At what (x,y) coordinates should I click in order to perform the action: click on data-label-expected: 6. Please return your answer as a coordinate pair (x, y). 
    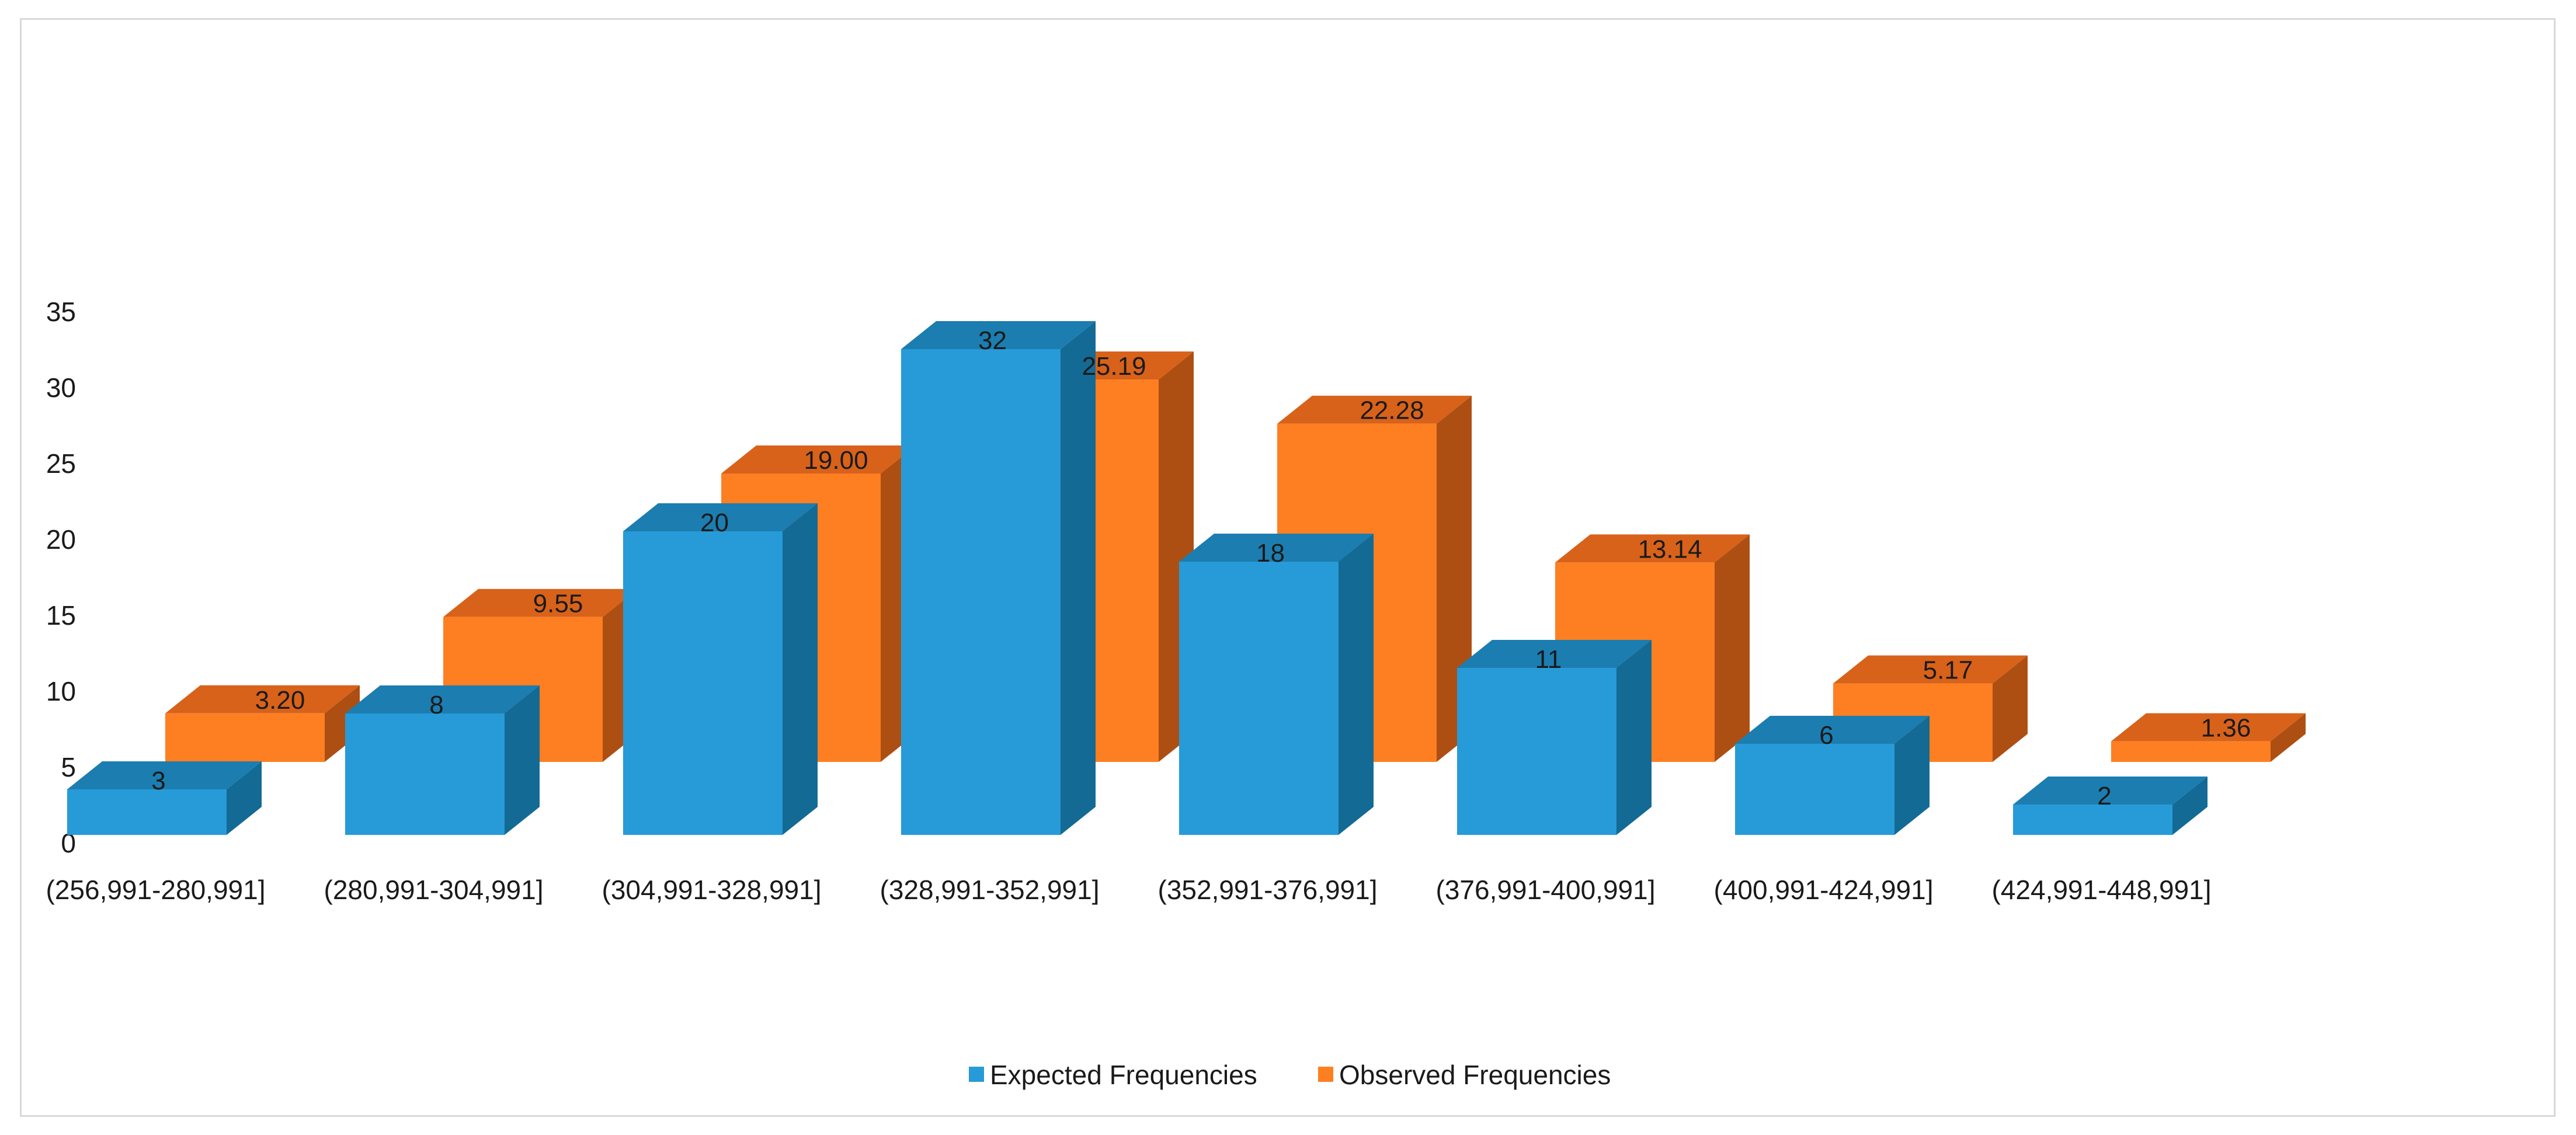
    Looking at the image, I should click on (1826, 735).